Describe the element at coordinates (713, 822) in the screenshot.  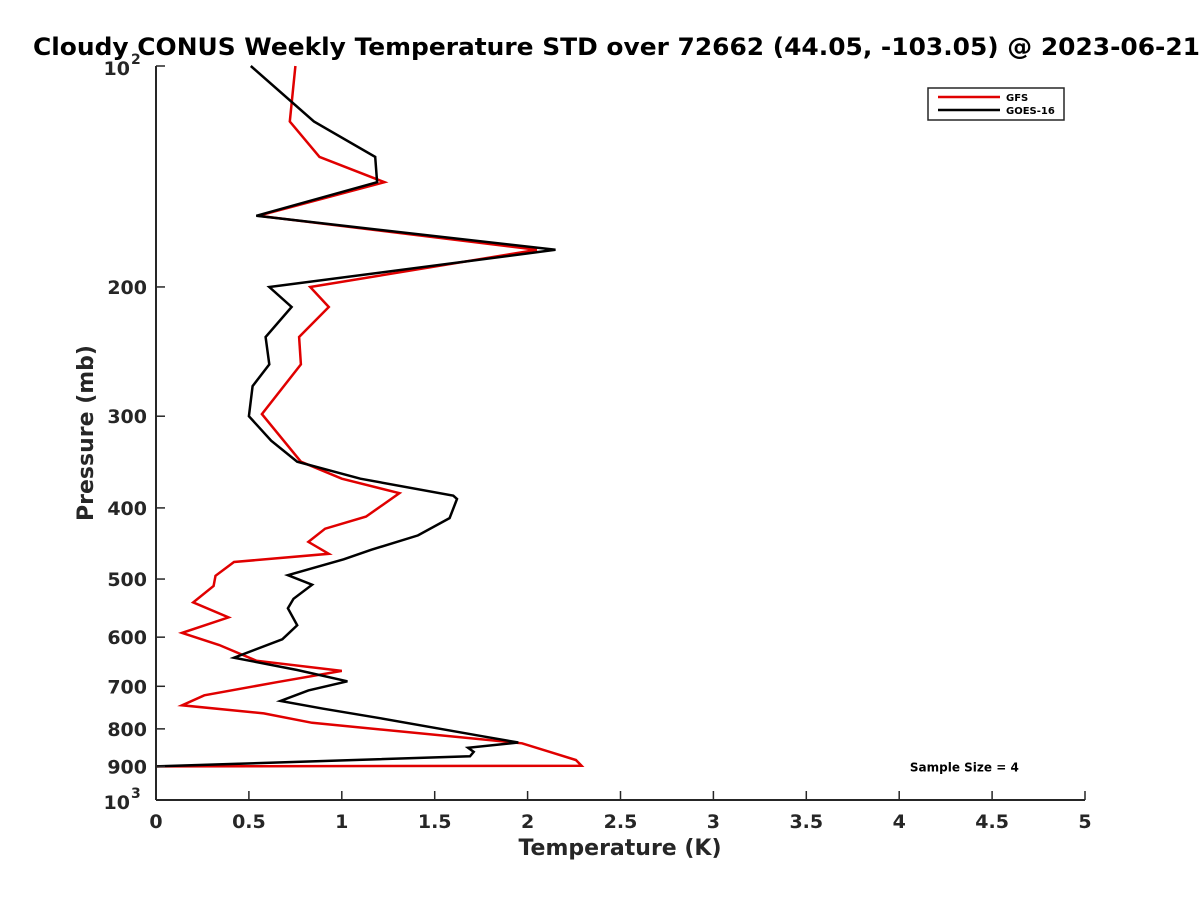
I see `x-tick-label: 3` at that location.